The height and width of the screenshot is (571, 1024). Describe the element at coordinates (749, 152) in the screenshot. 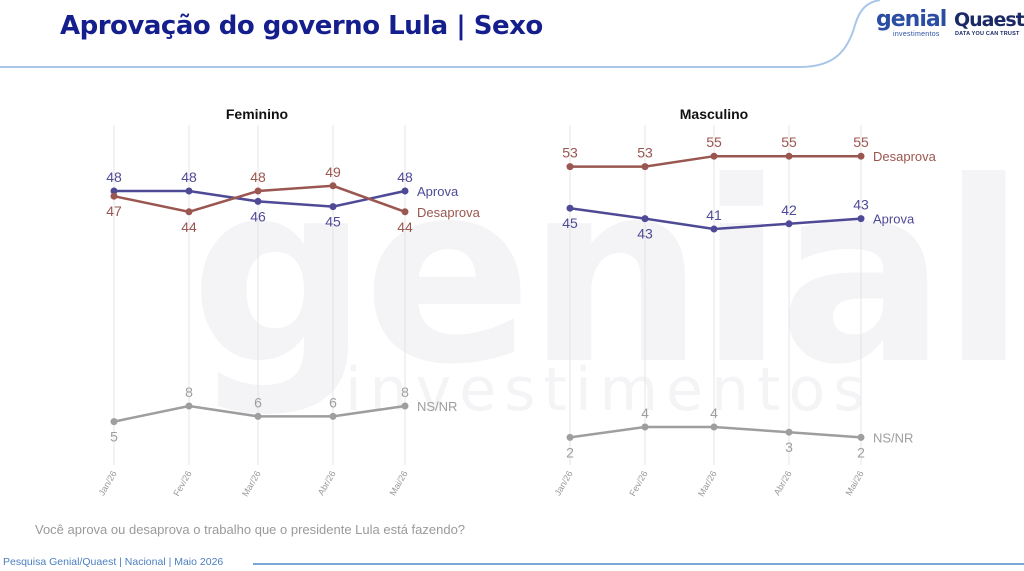

I see `series-desaprova: 53 53 55 55 55 Desaprova` at that location.